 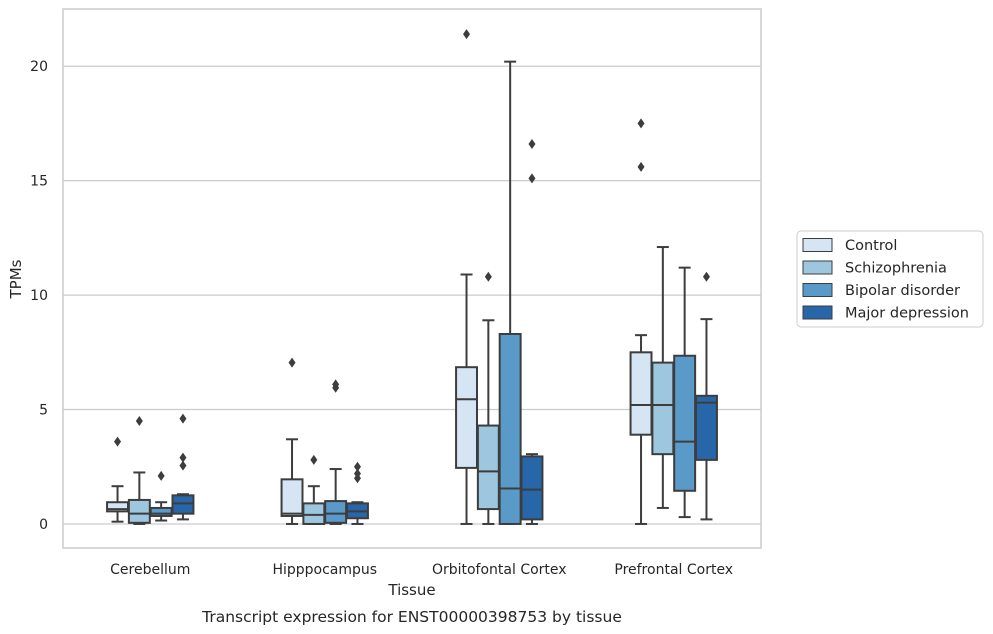 What do you see at coordinates (499, 570) in the screenshot?
I see `x-tick-label-3: Orbitofontal Cortex` at bounding box center [499, 570].